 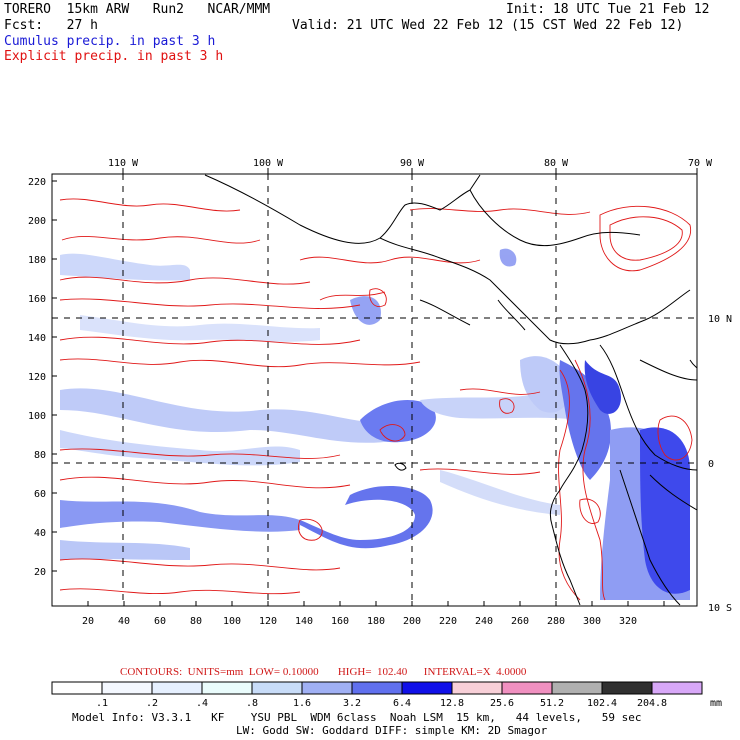 I want to click on top-axis-ticks, so click(x=410, y=171).